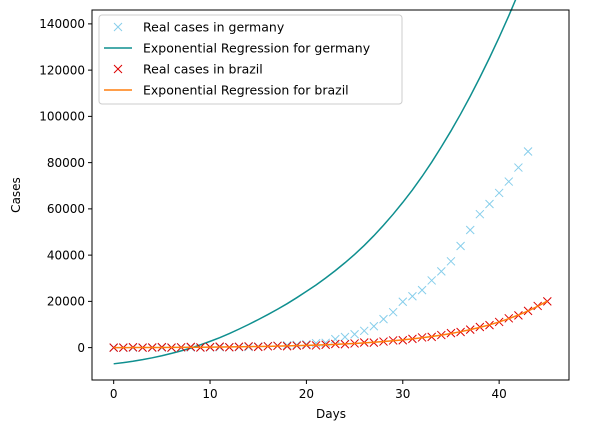  What do you see at coordinates (257, 48) in the screenshot?
I see `legend-label: Exponential Regression for germany` at bounding box center [257, 48].